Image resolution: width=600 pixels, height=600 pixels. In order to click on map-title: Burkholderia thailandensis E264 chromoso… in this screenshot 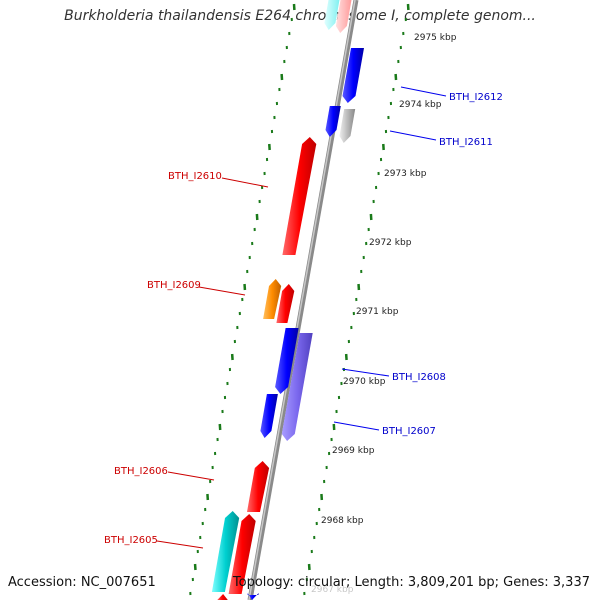, I will do `click(300, 16)`.